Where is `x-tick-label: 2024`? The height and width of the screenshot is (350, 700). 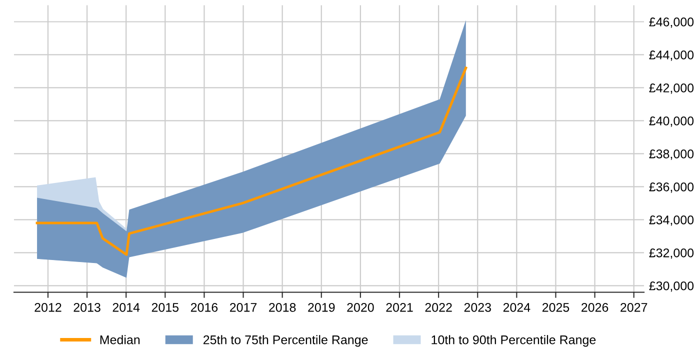 x-tick-label: 2024 is located at coordinates (516, 307).